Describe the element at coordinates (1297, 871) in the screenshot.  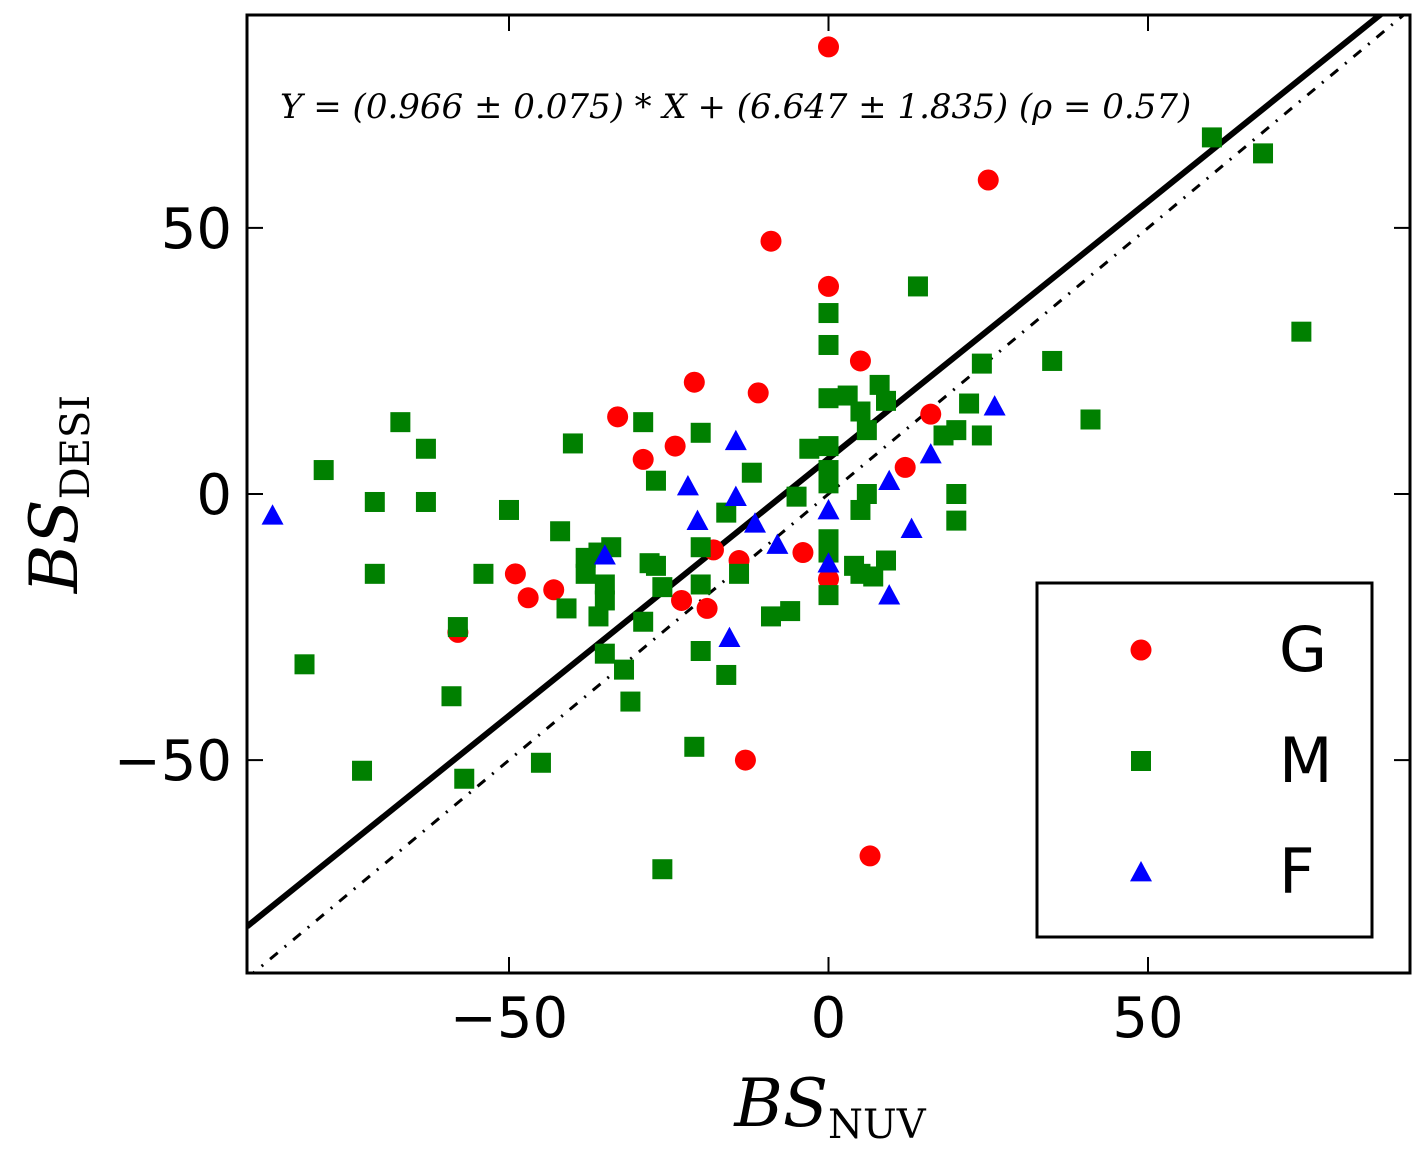
I see `legend-label-f: F` at that location.